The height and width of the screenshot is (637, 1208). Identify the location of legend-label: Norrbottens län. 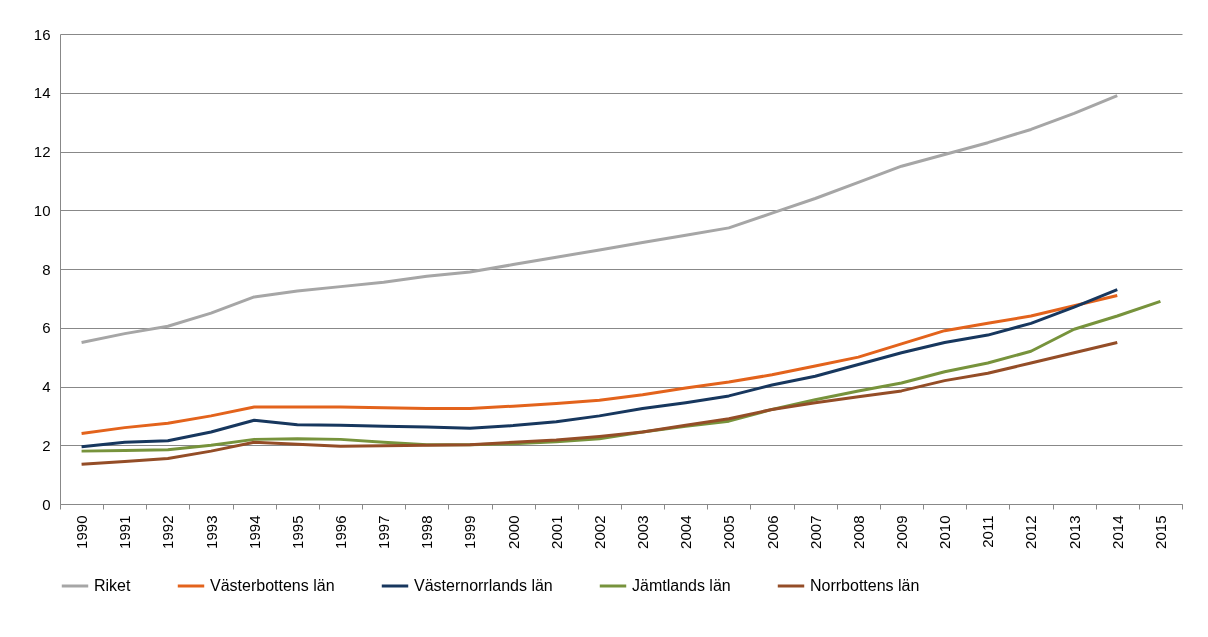
(865, 585).